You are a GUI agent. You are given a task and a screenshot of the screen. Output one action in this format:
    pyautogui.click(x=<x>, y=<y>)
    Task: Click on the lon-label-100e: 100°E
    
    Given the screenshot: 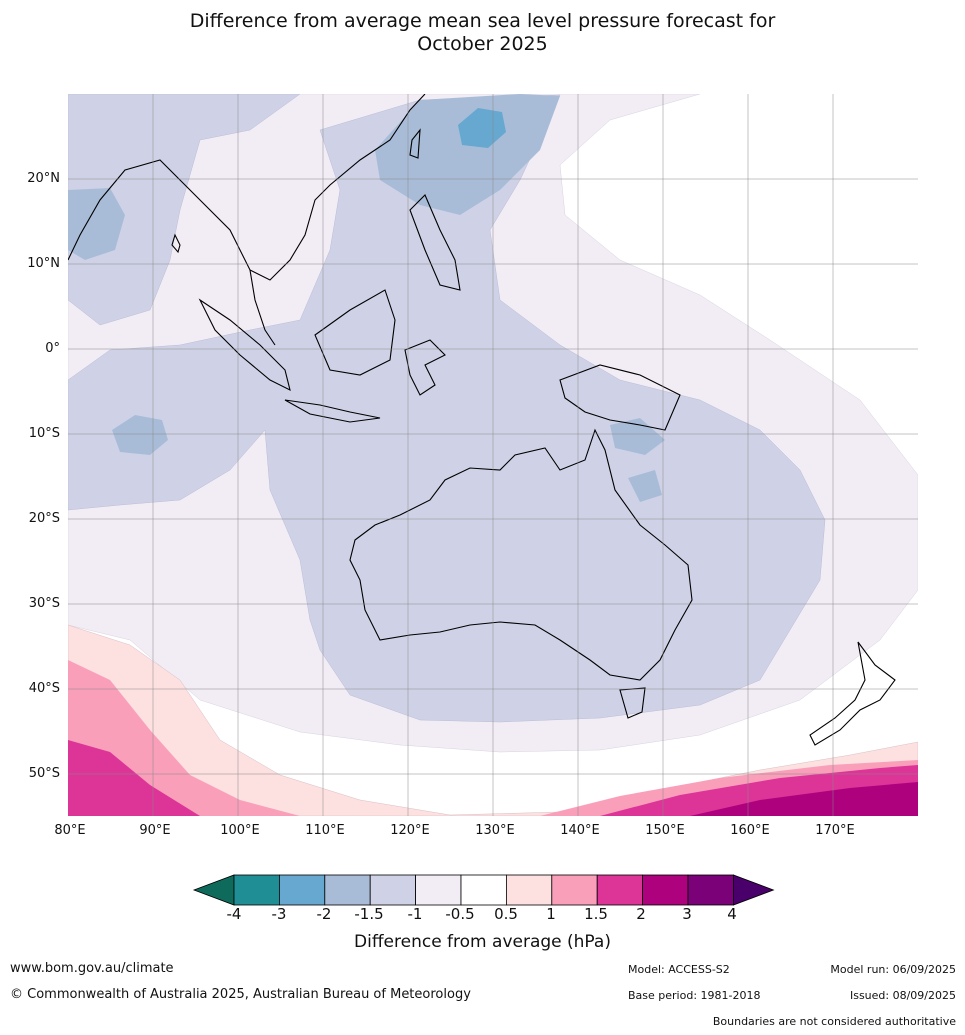 What is the action you would take?
    pyautogui.click(x=240, y=830)
    